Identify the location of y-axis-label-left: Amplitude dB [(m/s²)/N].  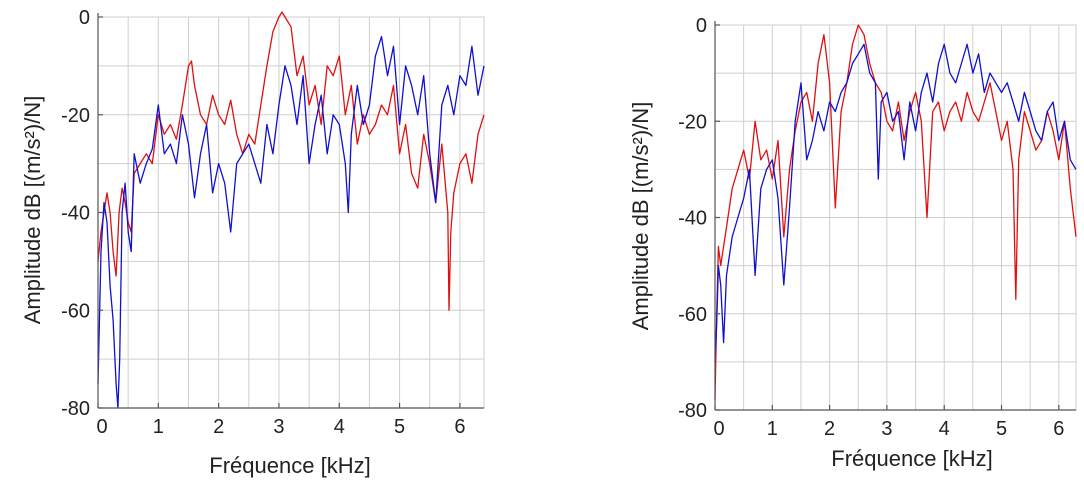
(32, 210).